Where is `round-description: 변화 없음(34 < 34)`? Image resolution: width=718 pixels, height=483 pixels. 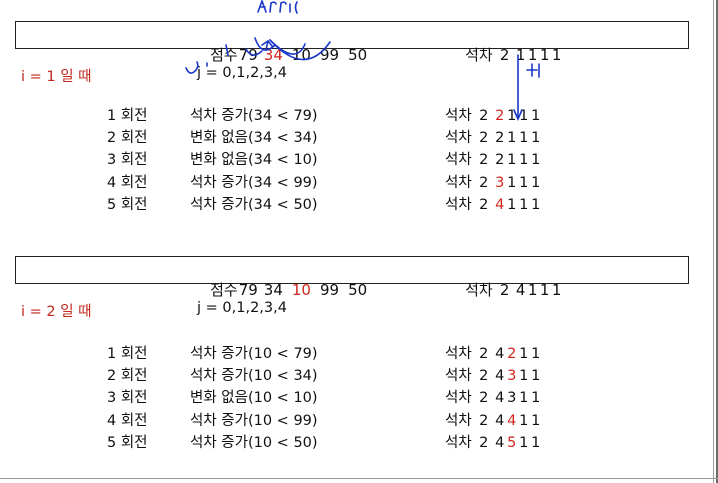 round-description: 변화 없음(34 < 34) is located at coordinates (254, 138).